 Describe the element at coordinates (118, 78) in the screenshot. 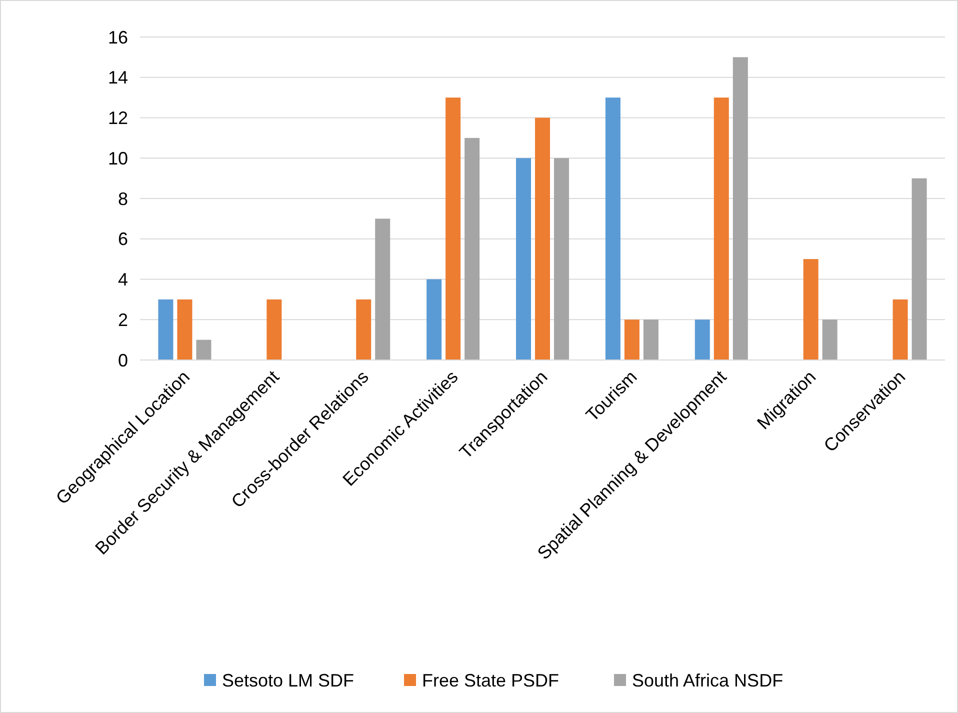

I see `y-tick-label: 14` at that location.